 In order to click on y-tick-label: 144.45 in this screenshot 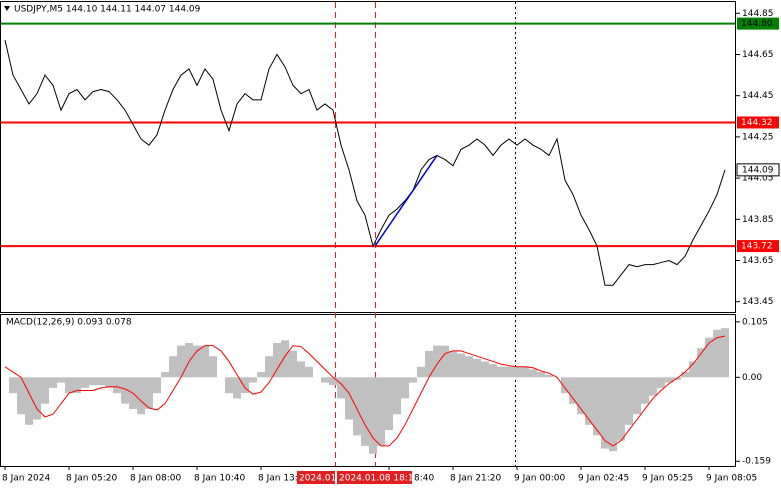, I will do `click(758, 96)`.